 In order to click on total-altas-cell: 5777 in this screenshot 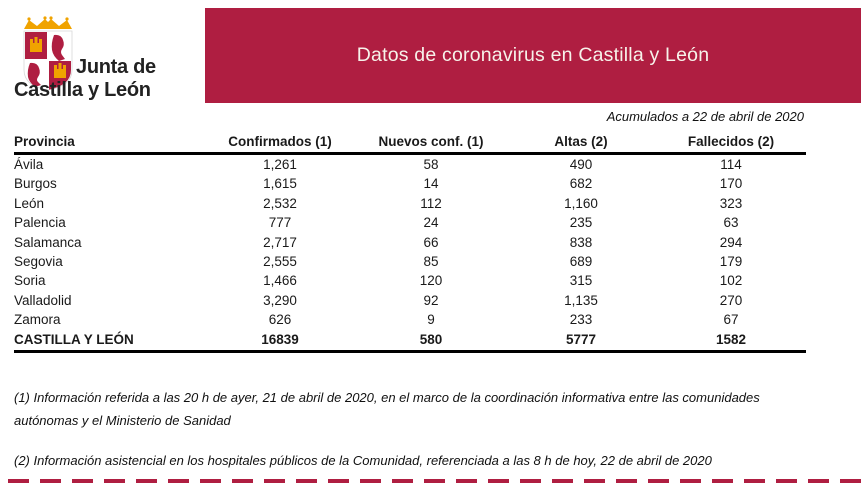, I will do `click(581, 341)`.